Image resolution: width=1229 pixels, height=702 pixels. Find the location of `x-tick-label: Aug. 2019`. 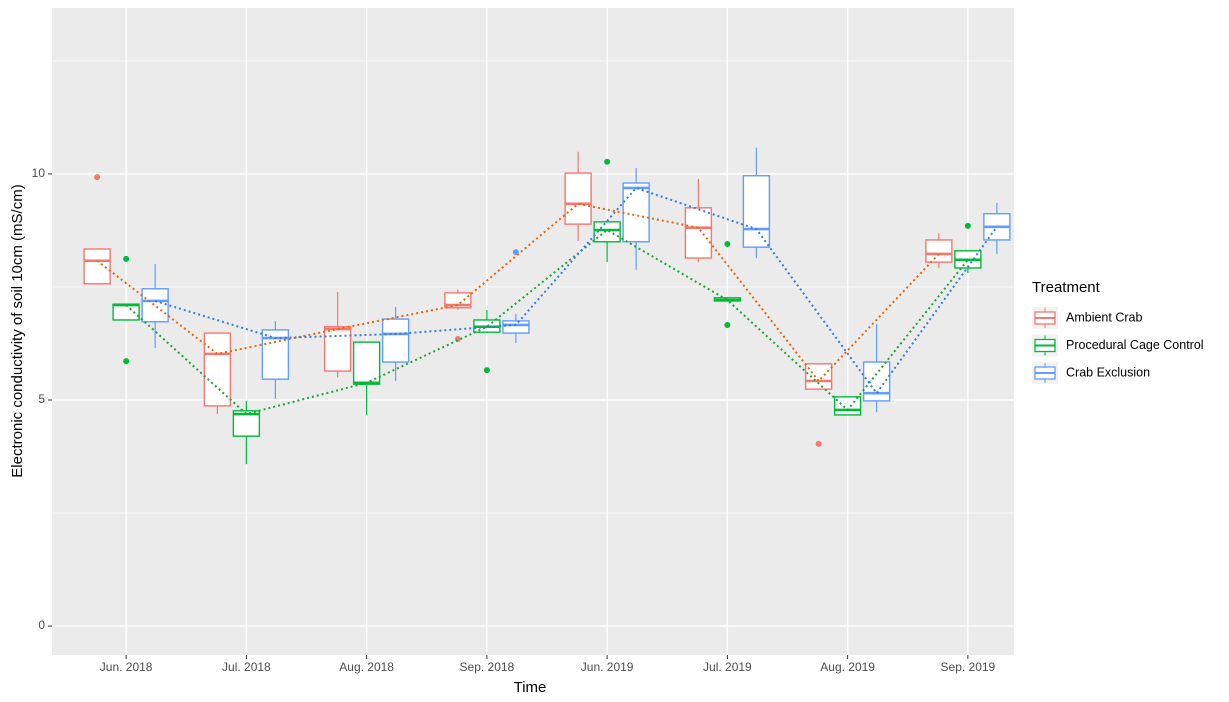

x-tick-label: Aug. 2019 is located at coordinates (847, 667).